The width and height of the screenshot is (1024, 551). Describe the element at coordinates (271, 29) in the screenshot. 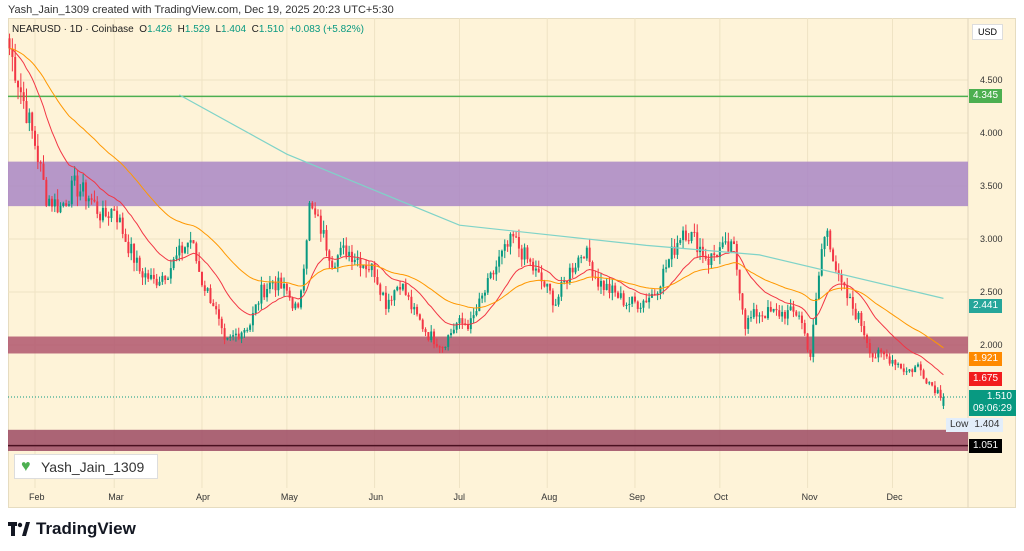

I see `close-value: 1.510` at that location.